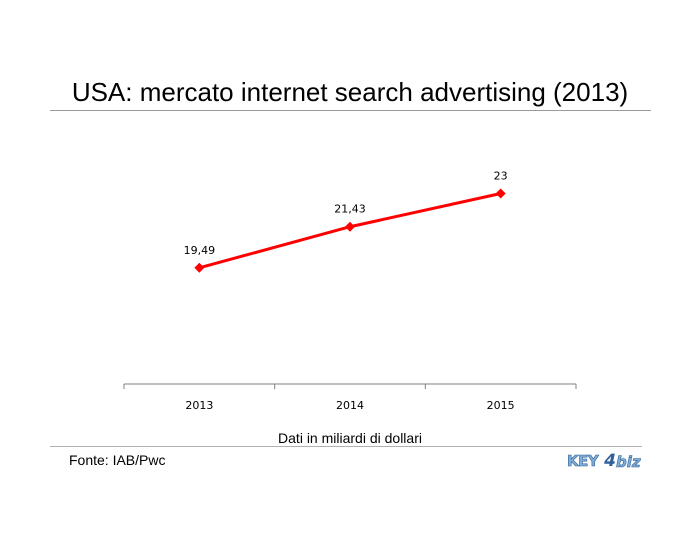  What do you see at coordinates (350, 405) in the screenshot?
I see `x-tick-label: 2014` at bounding box center [350, 405].